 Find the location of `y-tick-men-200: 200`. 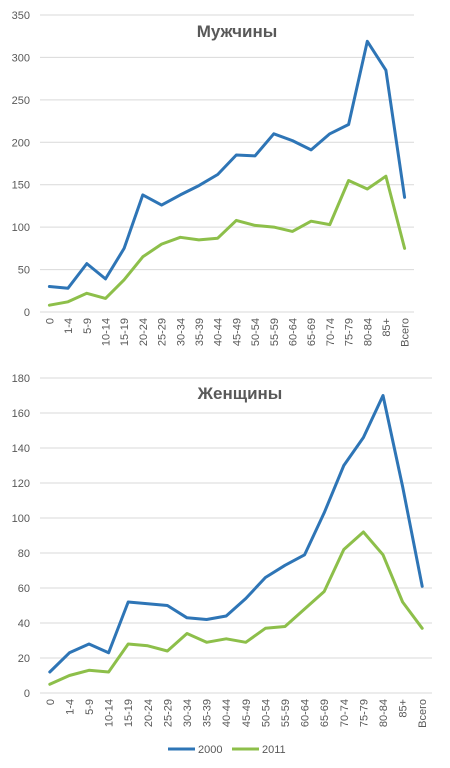

y-tick-men-200: 200 is located at coordinates (21, 143).